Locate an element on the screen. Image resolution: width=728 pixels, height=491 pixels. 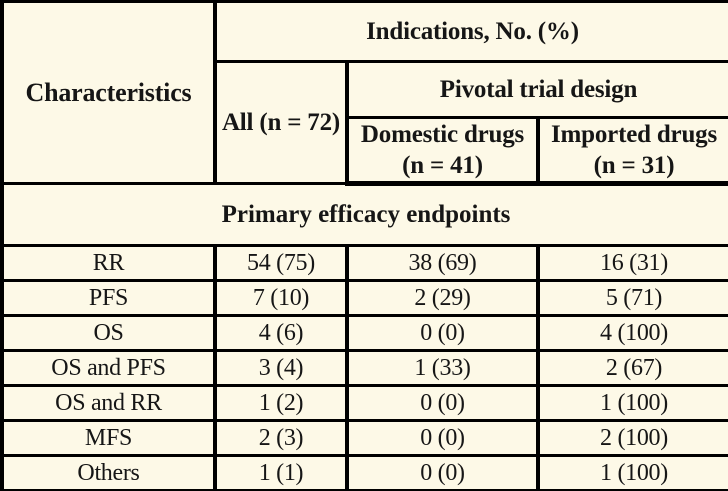
value-cell-domestic: 38 (69) is located at coordinates (442, 263).